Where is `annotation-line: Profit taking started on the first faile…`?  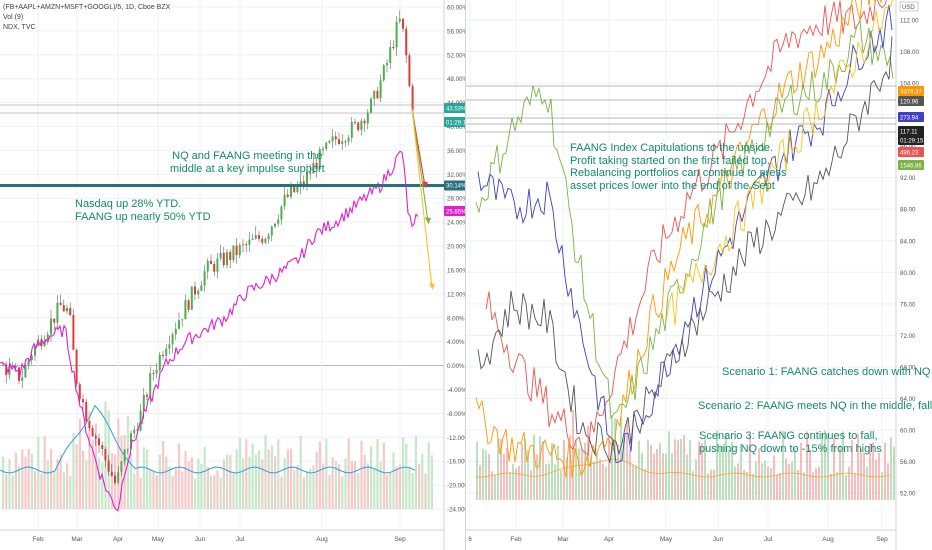
annotation-line: Profit taking started on the first faile… is located at coordinates (670, 160).